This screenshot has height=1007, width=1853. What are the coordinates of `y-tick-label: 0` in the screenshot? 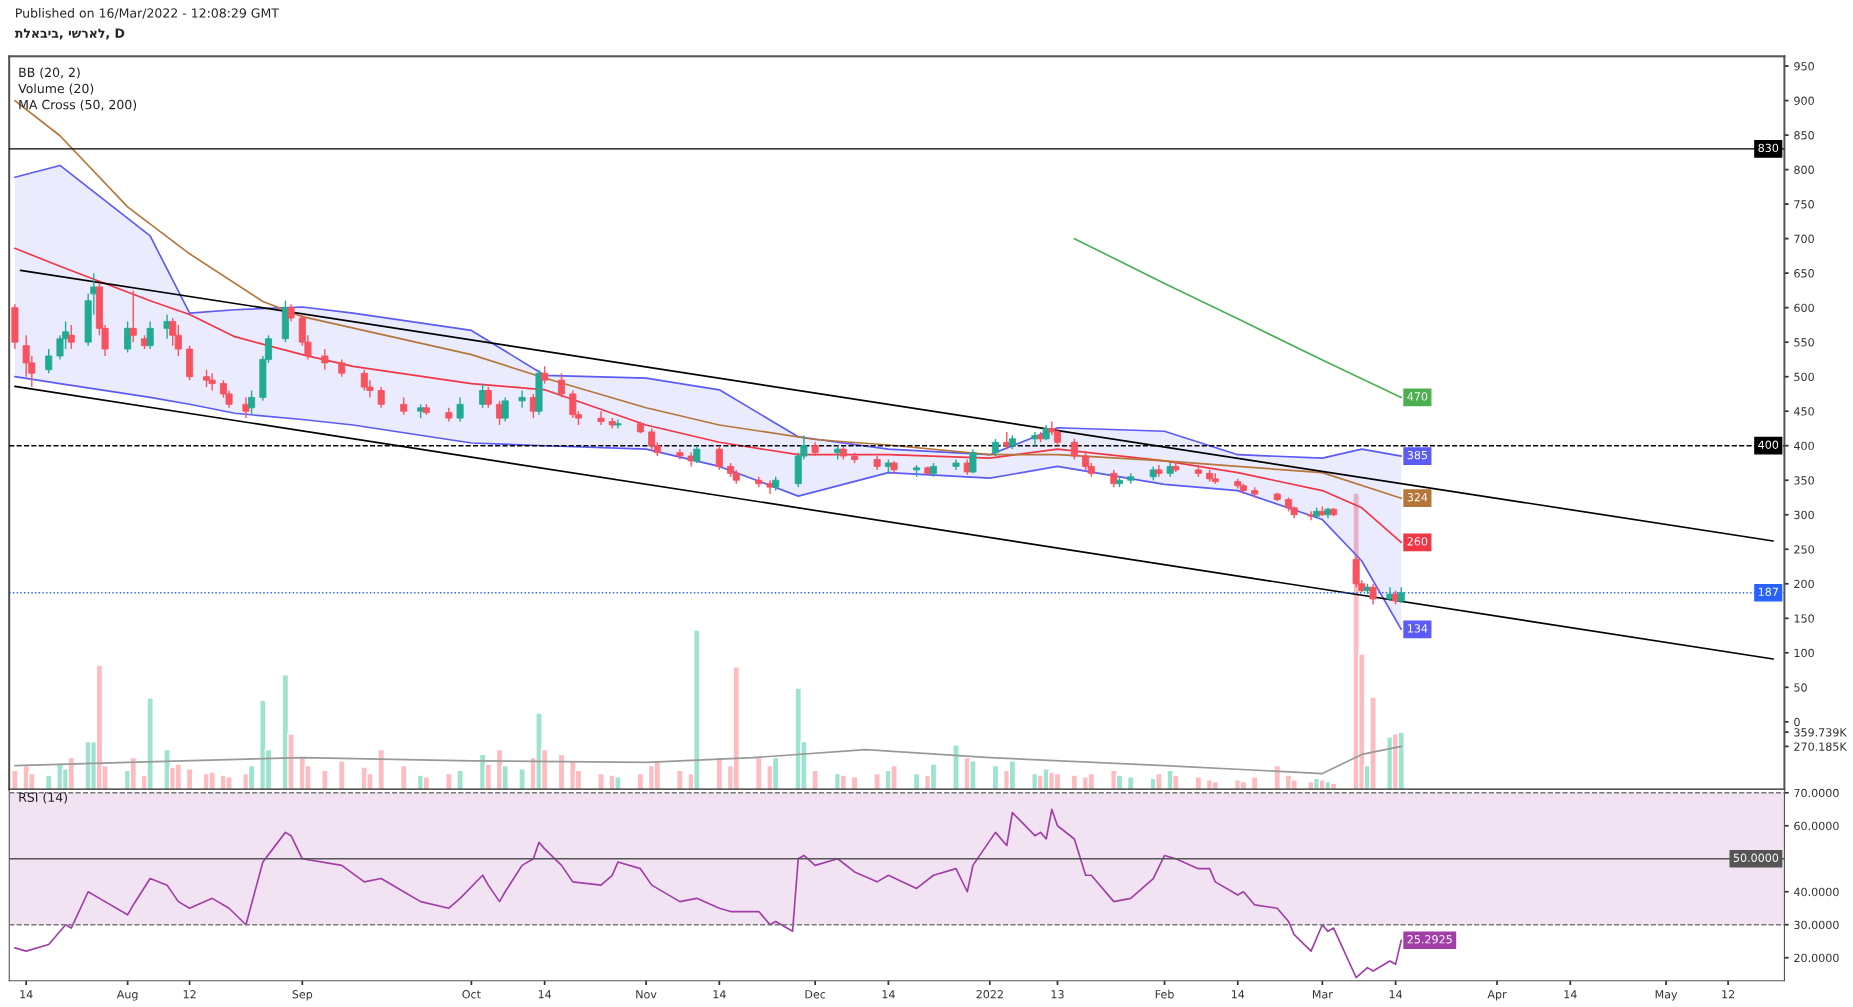 It's located at (1797, 722).